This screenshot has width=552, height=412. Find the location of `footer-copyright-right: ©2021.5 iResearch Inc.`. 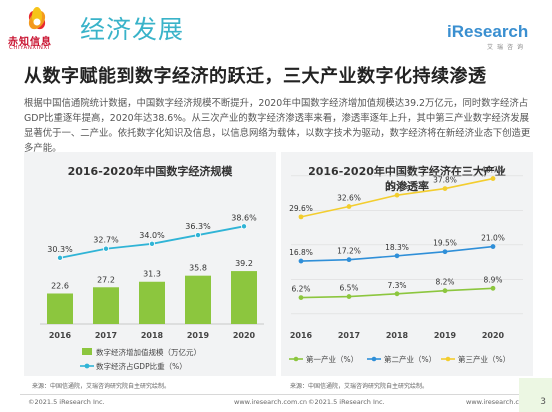

footer-copyright-right: ©2021.5 iResearch Inc. is located at coordinates (346, 402).